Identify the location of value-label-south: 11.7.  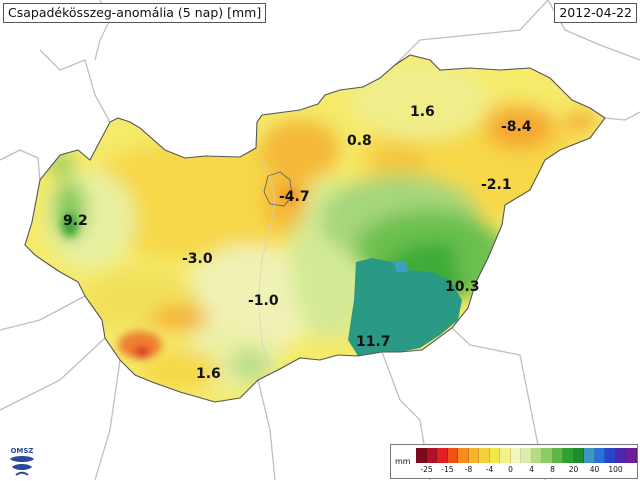
(373, 342).